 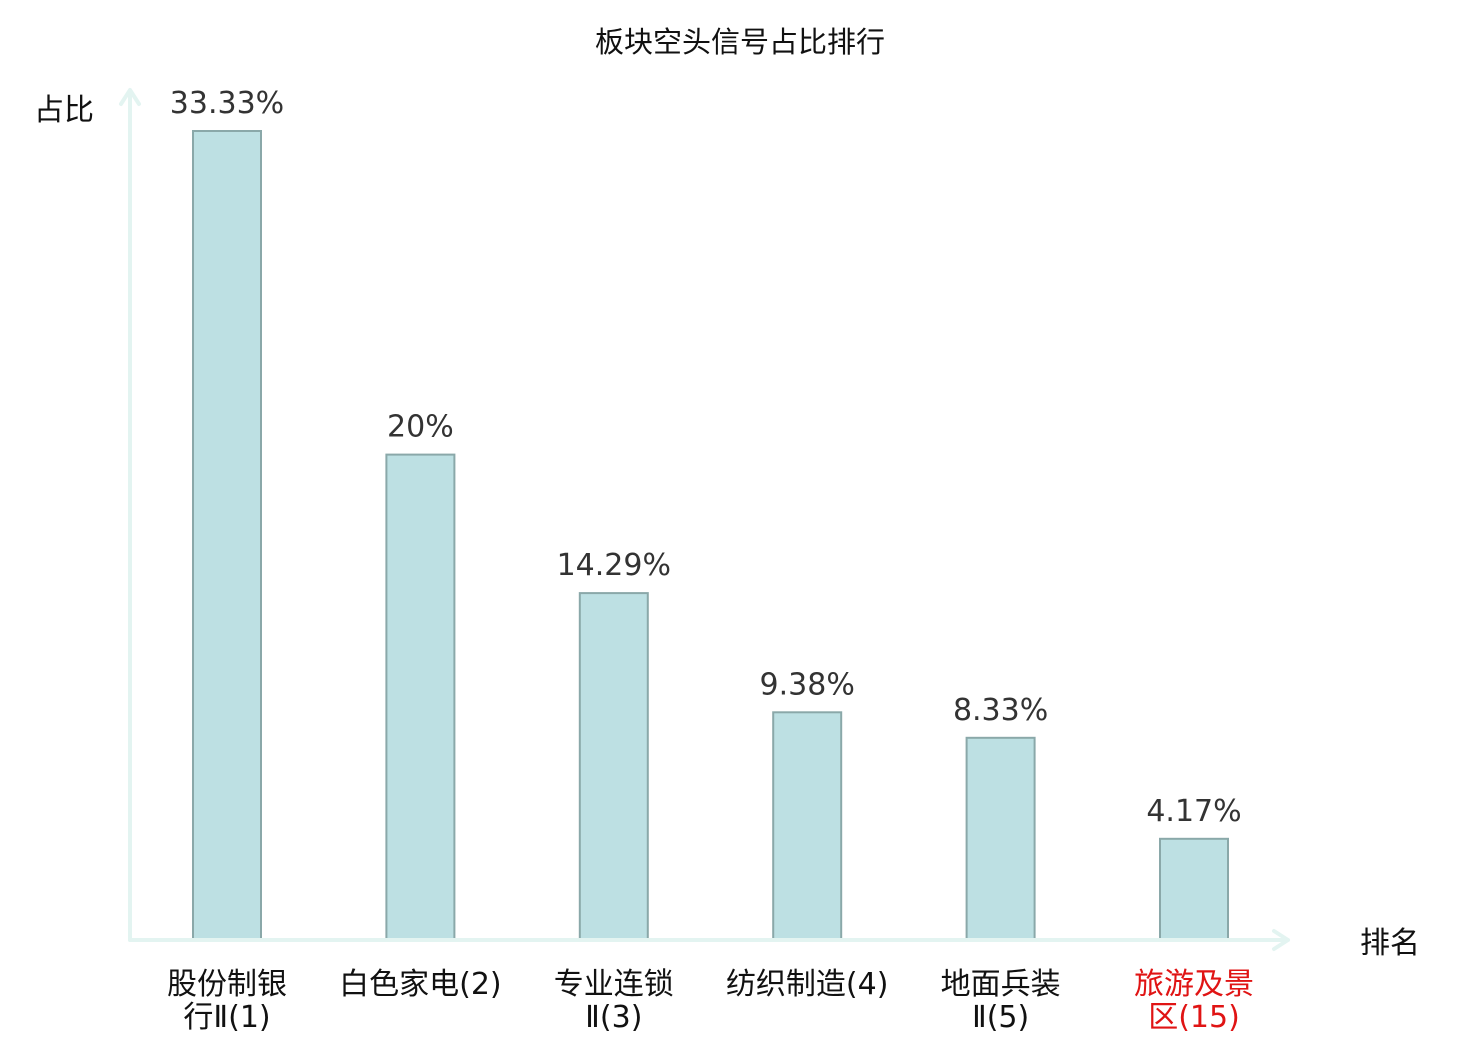 I want to click on y-axis-line, so click(x=130, y=515).